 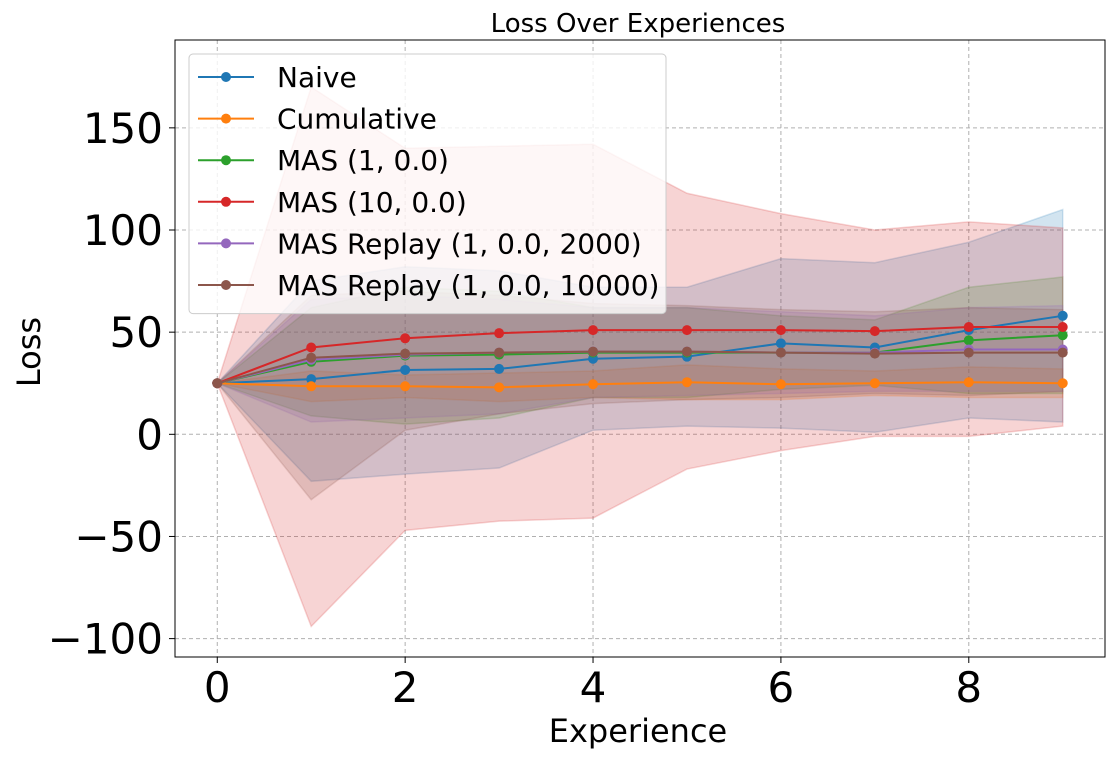 What do you see at coordinates (593, 687) in the screenshot?
I see `x-tick-label: 4` at bounding box center [593, 687].